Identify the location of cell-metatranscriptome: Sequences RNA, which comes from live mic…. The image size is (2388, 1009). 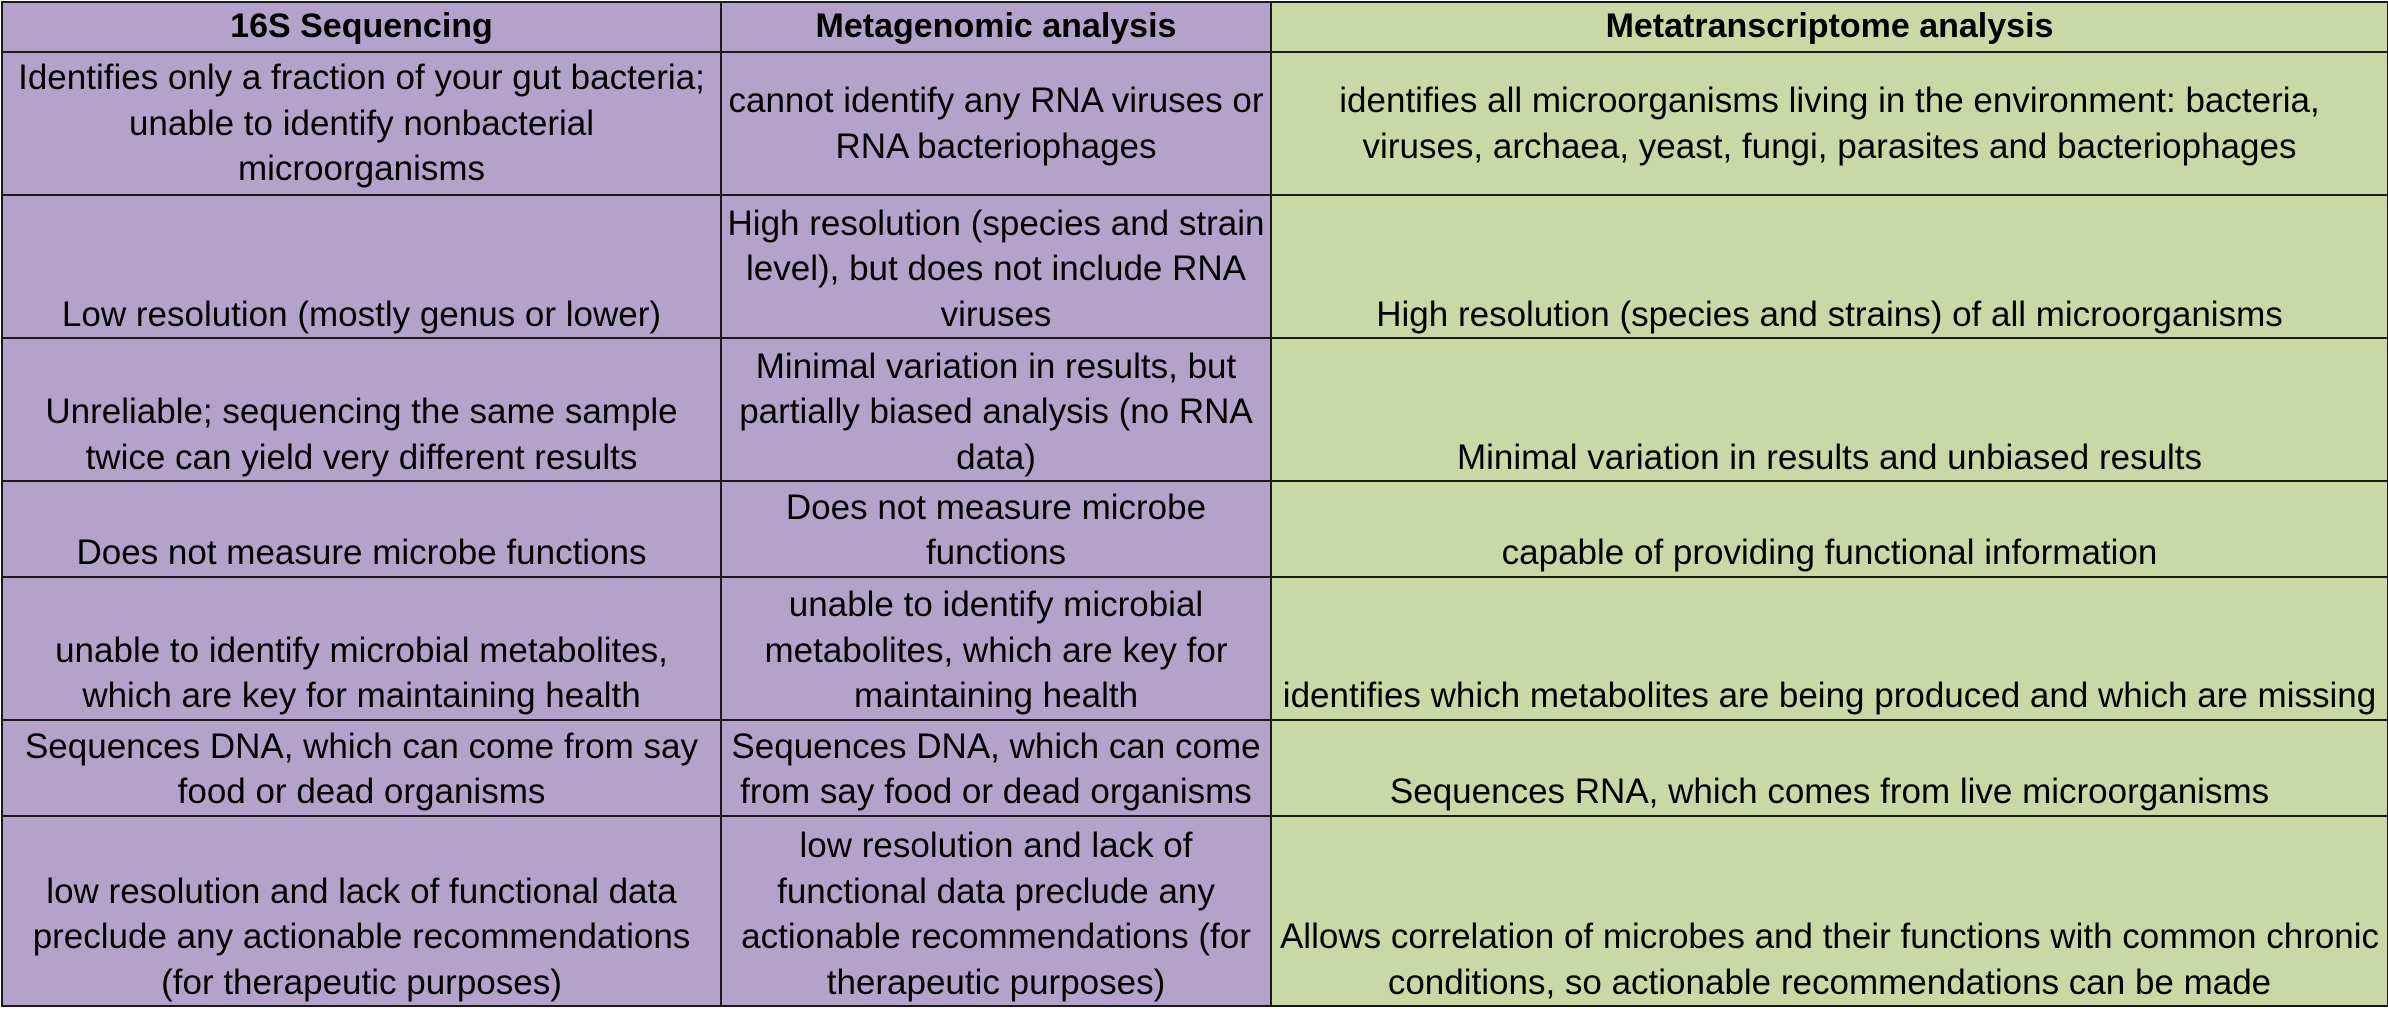
(1829, 767).